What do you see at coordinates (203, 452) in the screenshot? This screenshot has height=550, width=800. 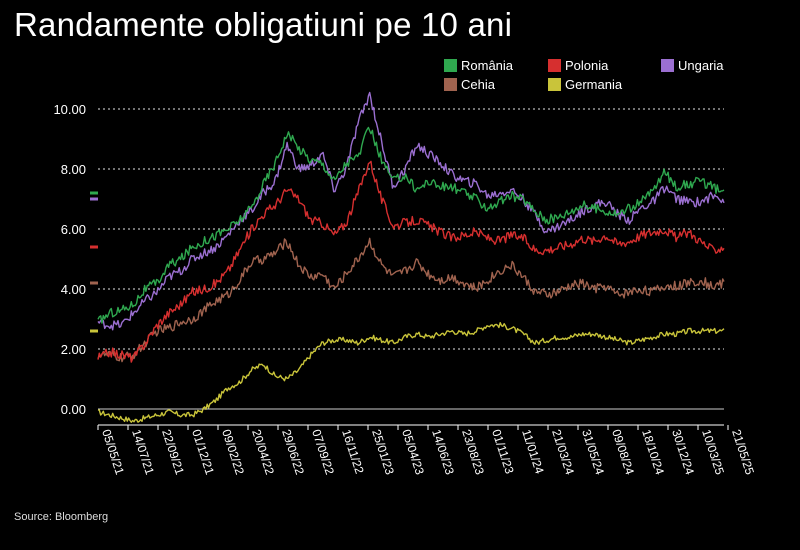 I see `x-tick-label: 01/12/21` at bounding box center [203, 452].